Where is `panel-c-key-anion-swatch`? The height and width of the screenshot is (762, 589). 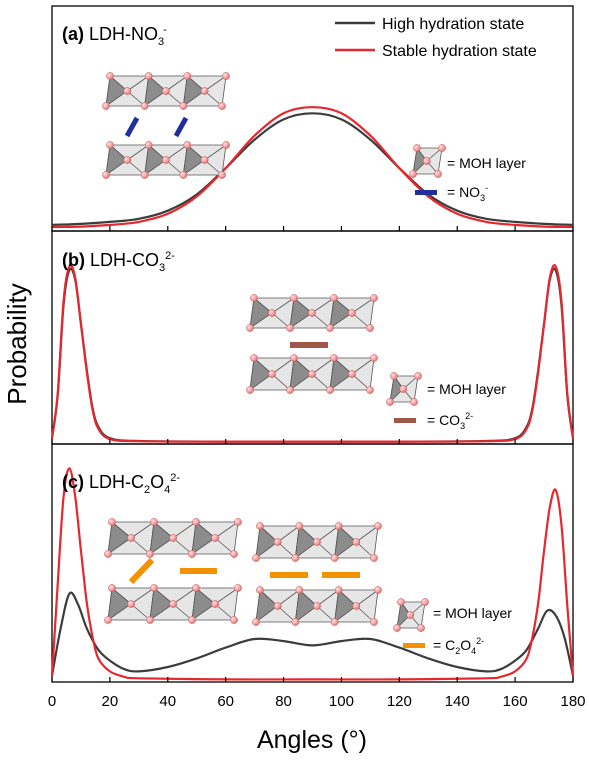
panel-c-key-anion-swatch is located at coordinates (414, 645).